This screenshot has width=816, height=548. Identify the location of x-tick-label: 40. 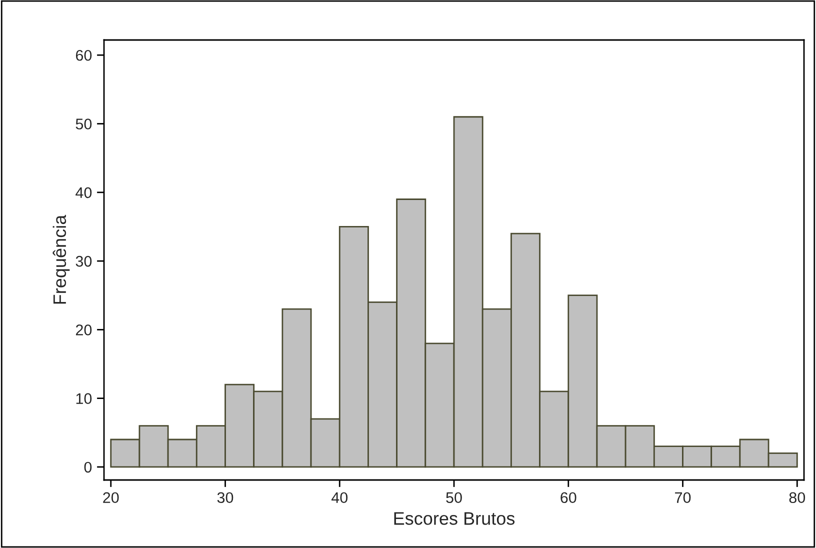
(339, 498).